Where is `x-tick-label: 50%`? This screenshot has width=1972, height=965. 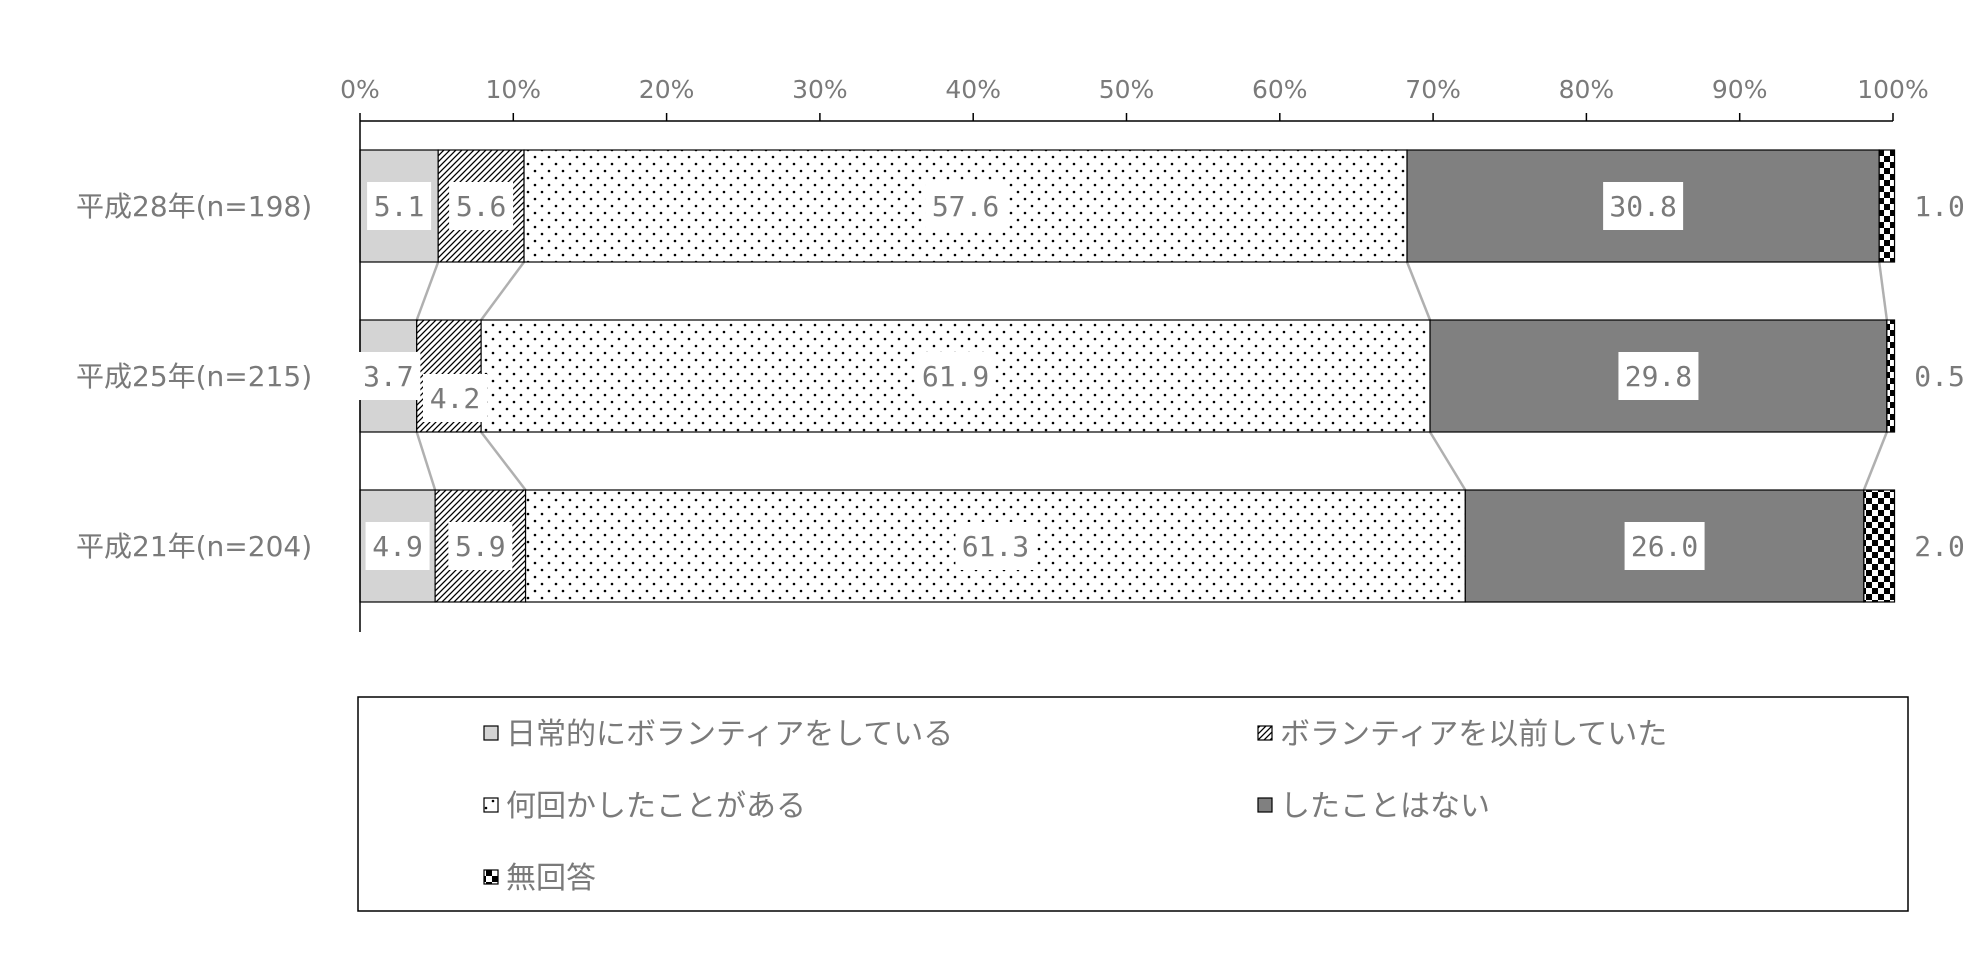 x-tick-label: 50% is located at coordinates (1127, 89).